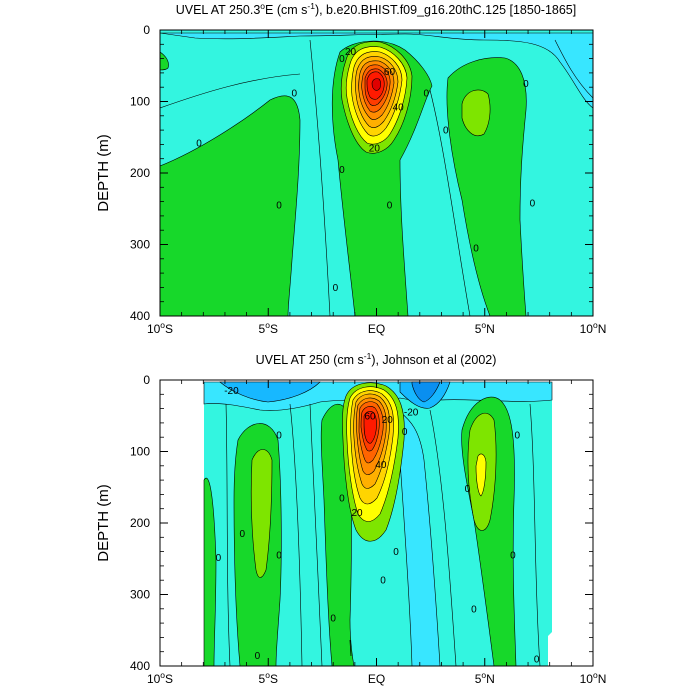 The height and width of the screenshot is (700, 700). Describe the element at coordinates (164, 61) in the screenshot. I see `green-edge-west` at that location.